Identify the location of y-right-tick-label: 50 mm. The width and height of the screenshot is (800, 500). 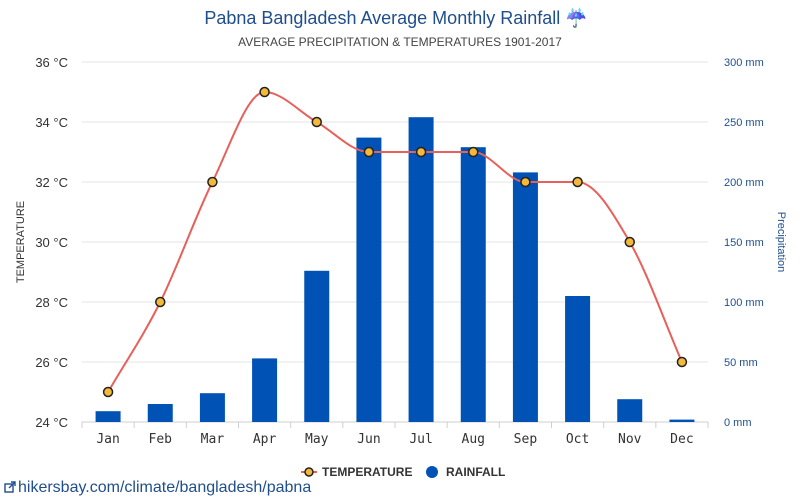
(741, 363).